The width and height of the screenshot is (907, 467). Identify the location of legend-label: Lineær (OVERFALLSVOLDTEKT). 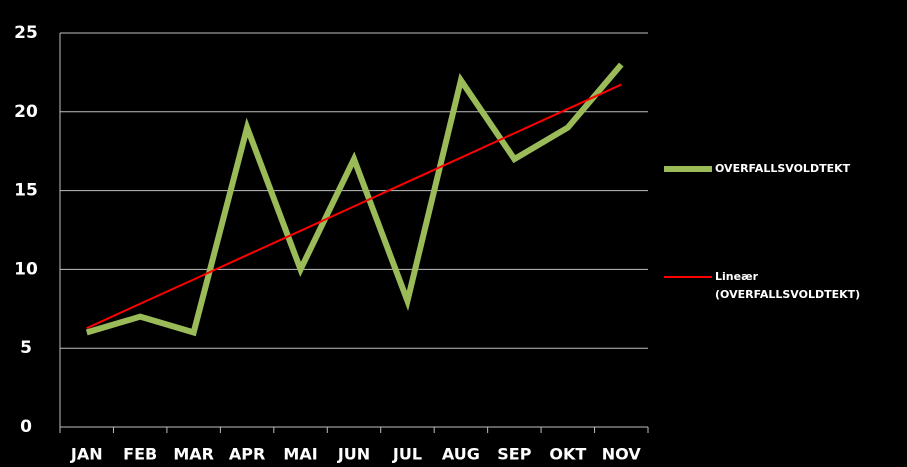
(788, 285).